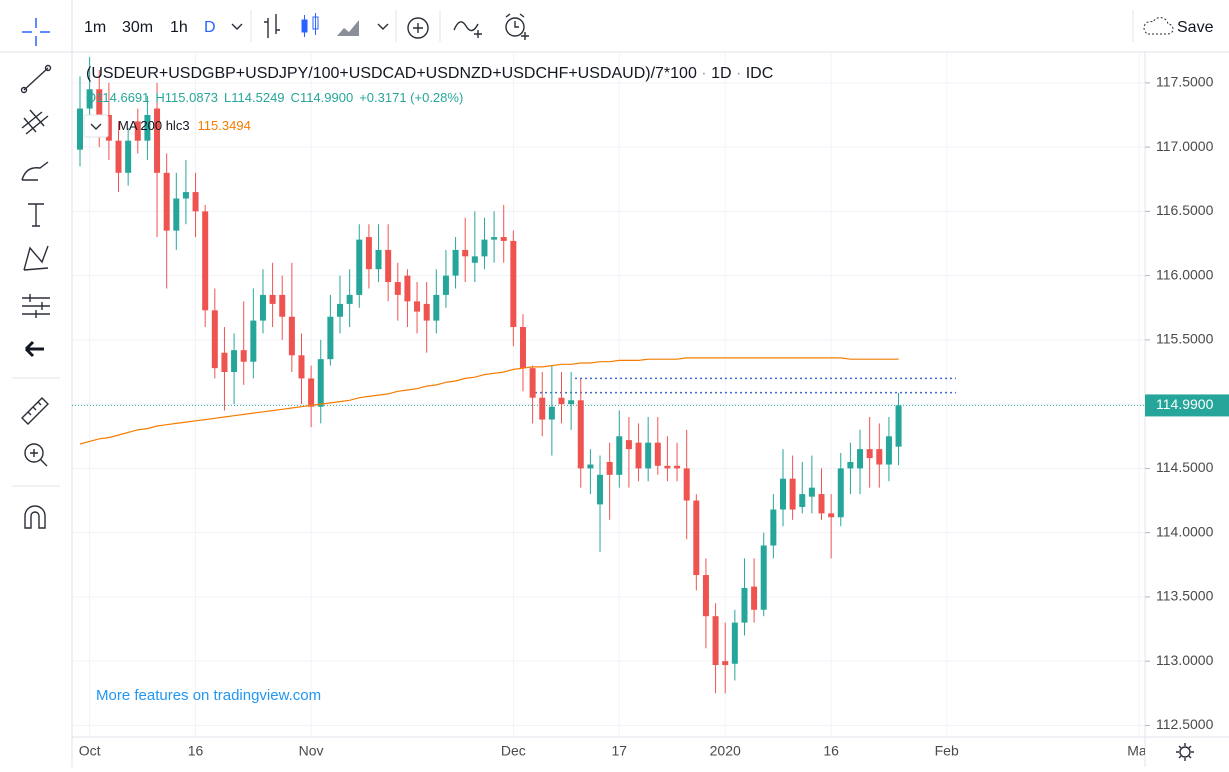 The image size is (1229, 772). Describe the element at coordinates (1185, 210) in the screenshot. I see `y-tick-label: 116.5000` at that location.